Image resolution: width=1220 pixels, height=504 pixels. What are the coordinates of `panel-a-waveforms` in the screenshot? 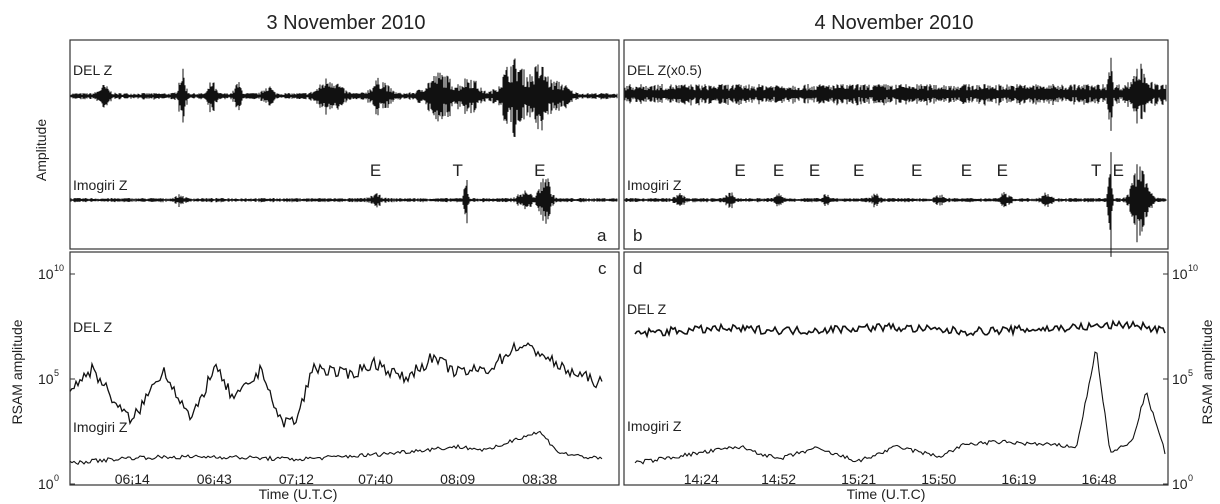 It's located at (344, 141).